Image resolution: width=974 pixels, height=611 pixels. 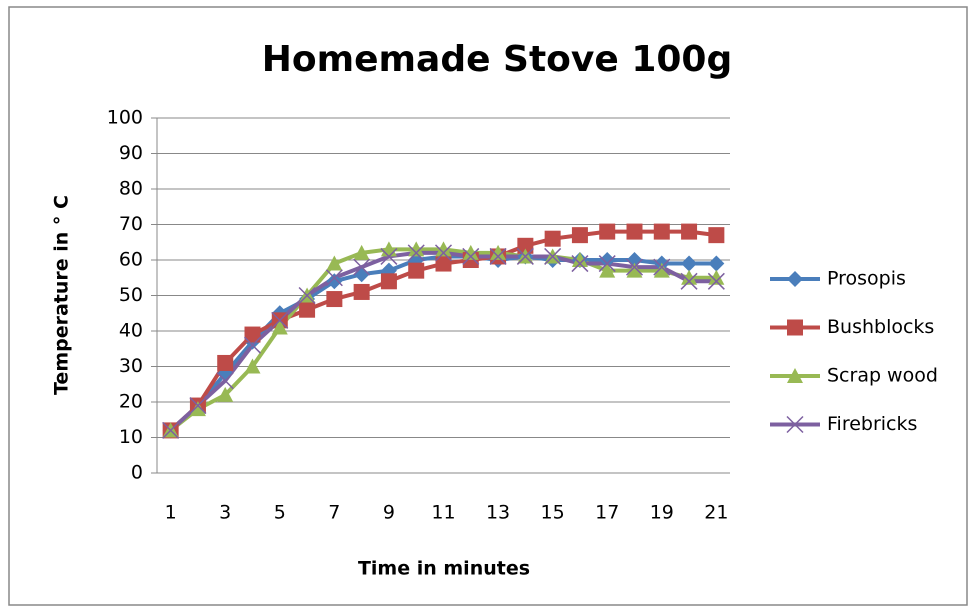 What do you see at coordinates (131, 366) in the screenshot?
I see `y-tick-label: 30` at bounding box center [131, 366].